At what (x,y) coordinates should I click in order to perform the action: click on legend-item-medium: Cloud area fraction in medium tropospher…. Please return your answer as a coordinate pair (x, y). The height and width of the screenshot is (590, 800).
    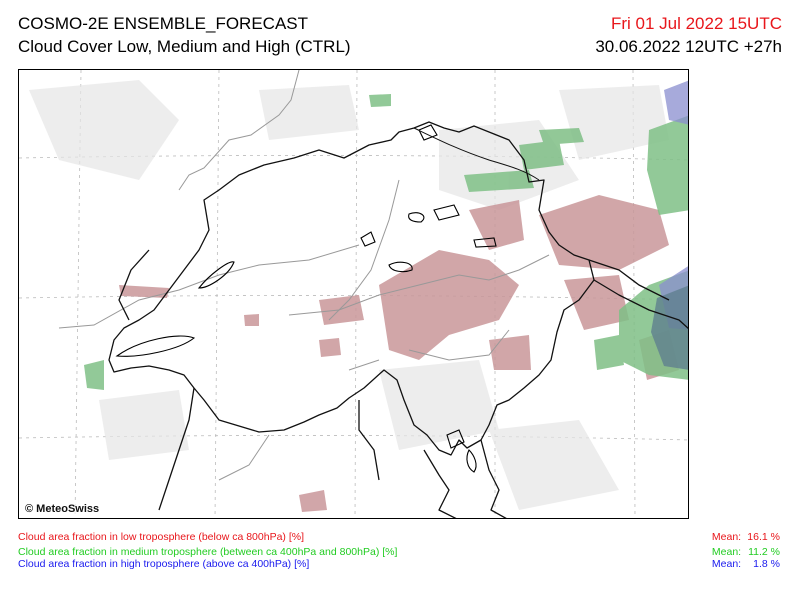
    Looking at the image, I should click on (399, 552).